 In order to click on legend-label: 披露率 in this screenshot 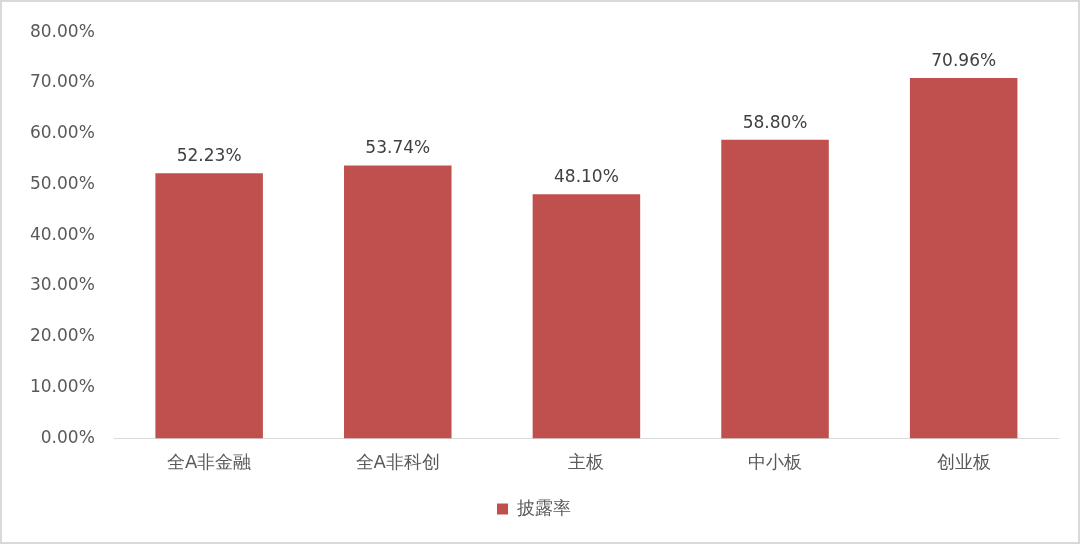, I will do `click(544, 507)`.